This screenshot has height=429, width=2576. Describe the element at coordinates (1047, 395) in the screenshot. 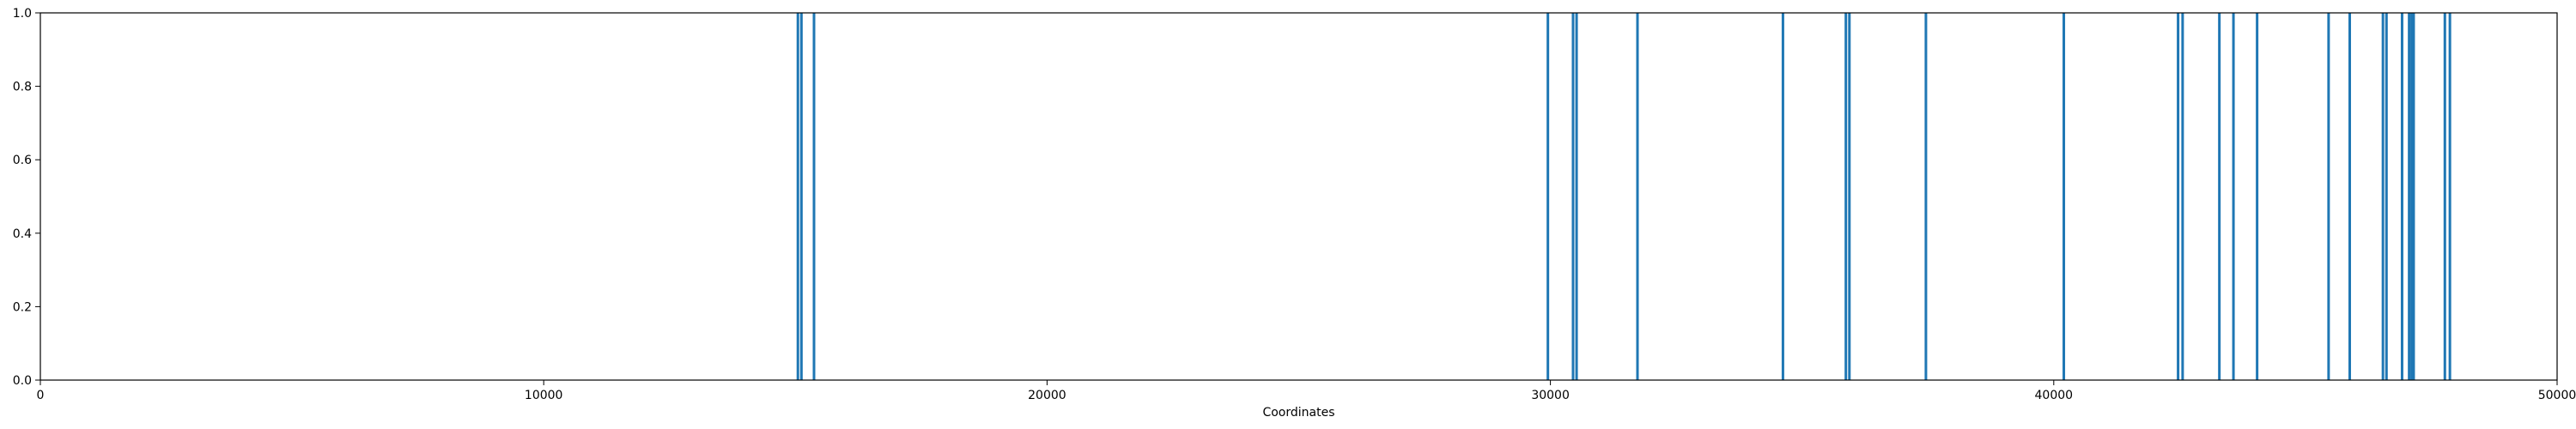

I see `x-tick-label: 20000` at that location.